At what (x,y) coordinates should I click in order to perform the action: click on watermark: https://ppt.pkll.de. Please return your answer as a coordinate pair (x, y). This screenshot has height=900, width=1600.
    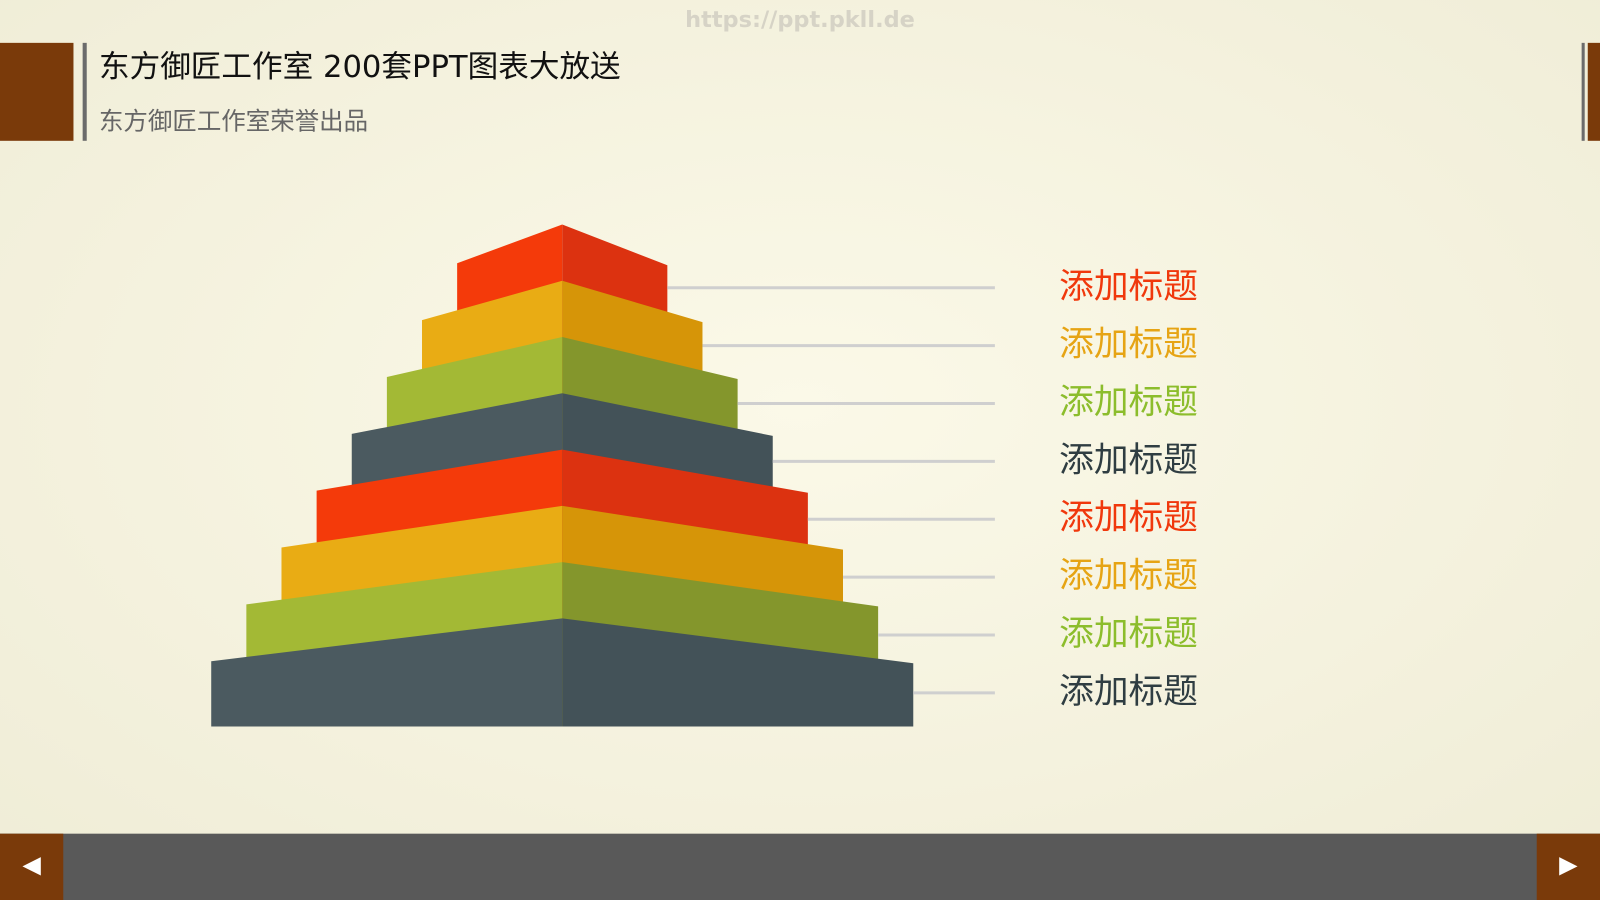
    Looking at the image, I should click on (800, 20).